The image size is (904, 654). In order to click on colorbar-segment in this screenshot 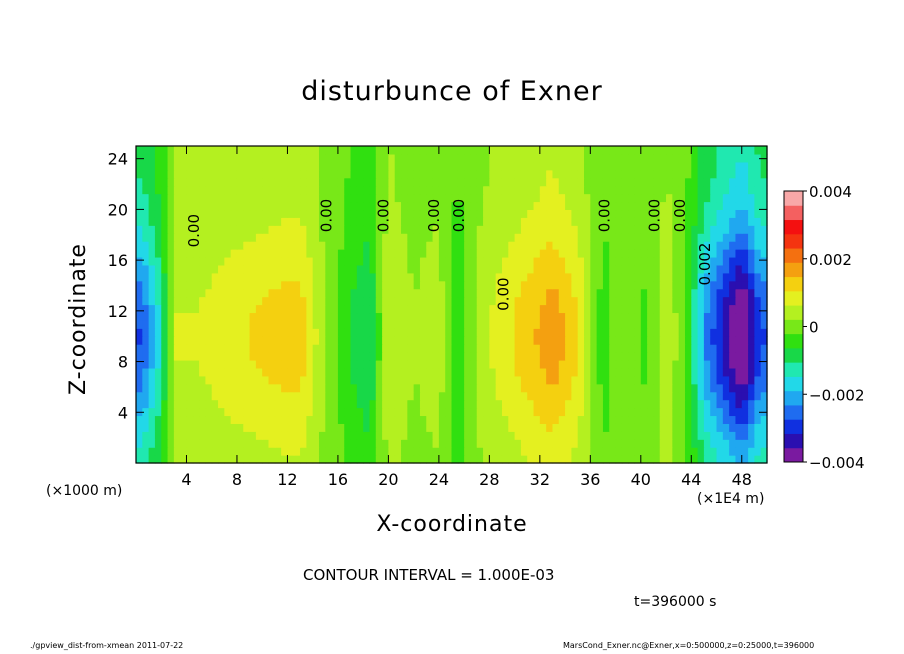, I will do `click(793, 270)`.